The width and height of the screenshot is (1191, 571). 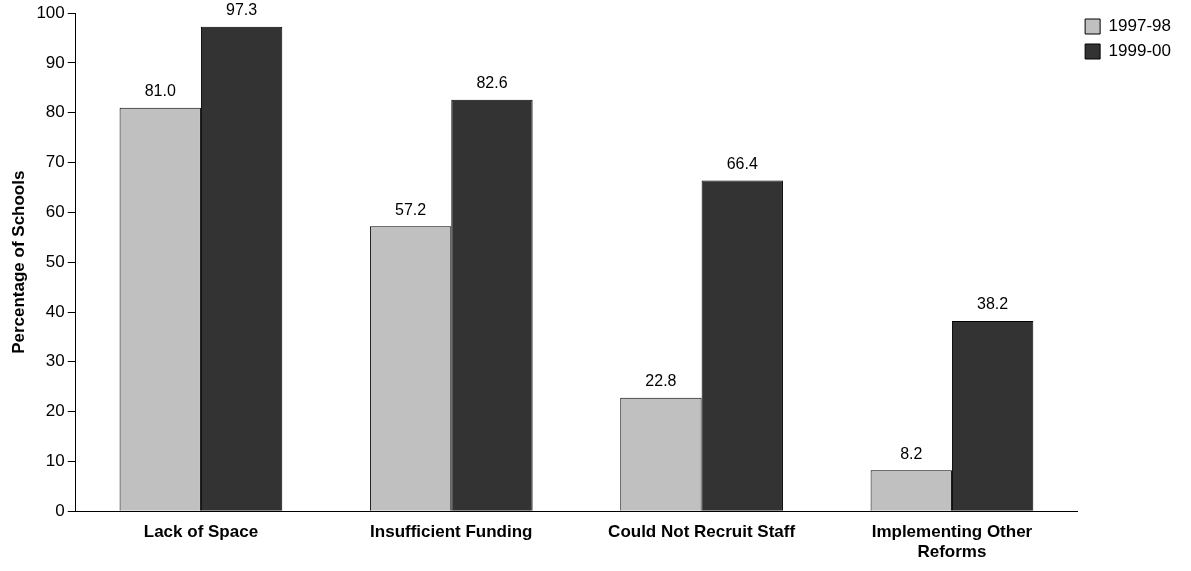 What do you see at coordinates (451, 532) in the screenshot?
I see `x-tick-label: Insufficient Funding` at bounding box center [451, 532].